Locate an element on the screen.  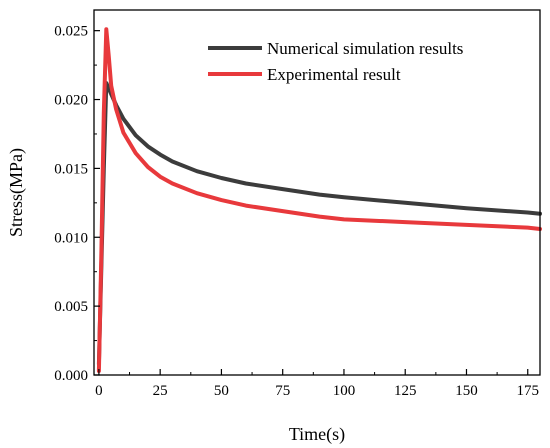
x-tick-label: 0 is located at coordinates (99, 391).